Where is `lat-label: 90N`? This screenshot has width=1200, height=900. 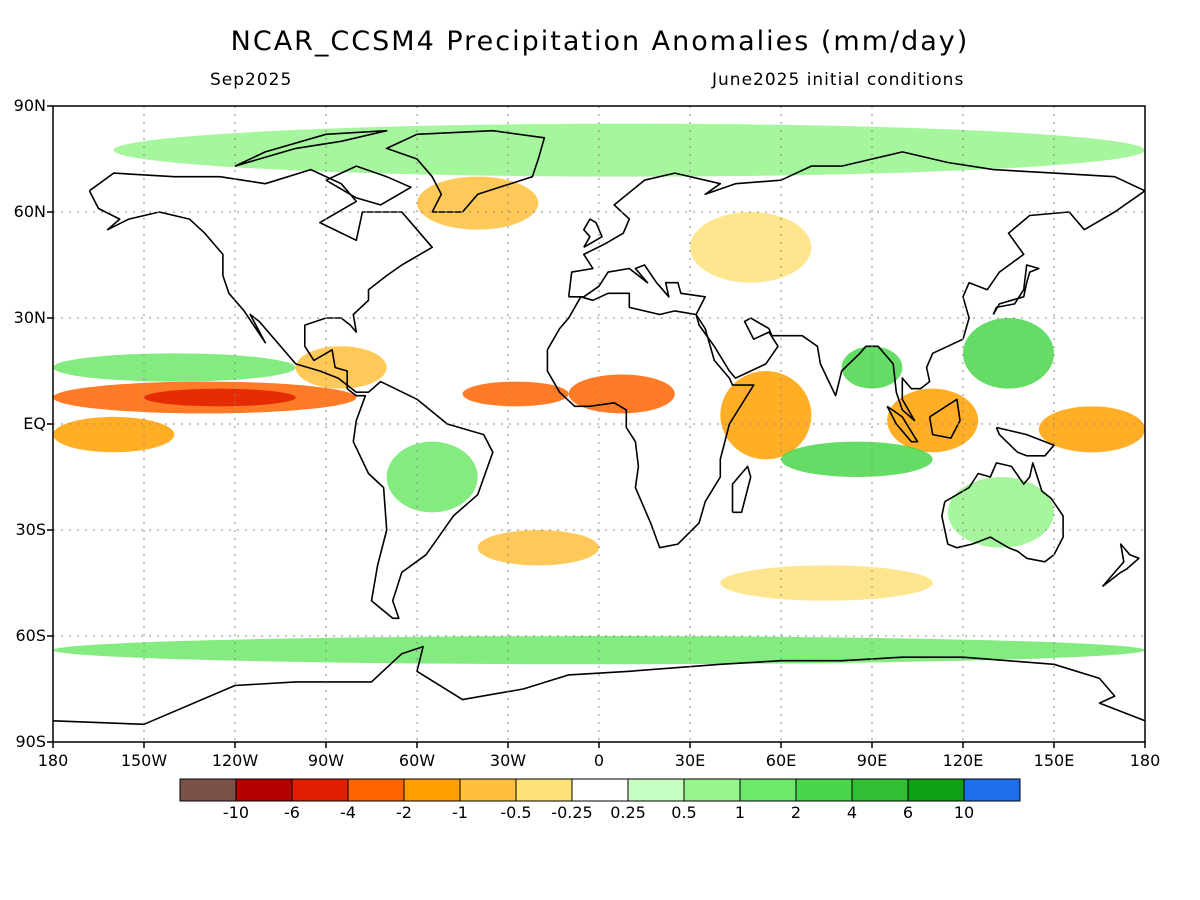
lat-label: 90N is located at coordinates (29, 105).